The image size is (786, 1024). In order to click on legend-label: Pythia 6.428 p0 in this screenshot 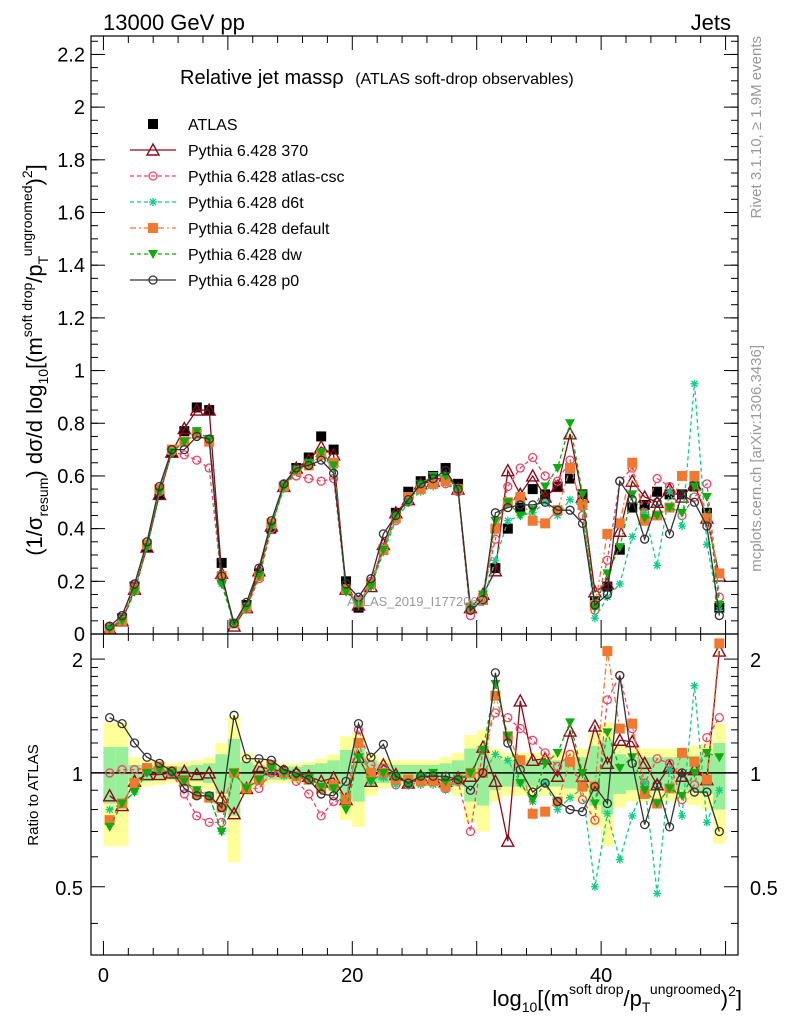, I will do `click(243, 281)`.